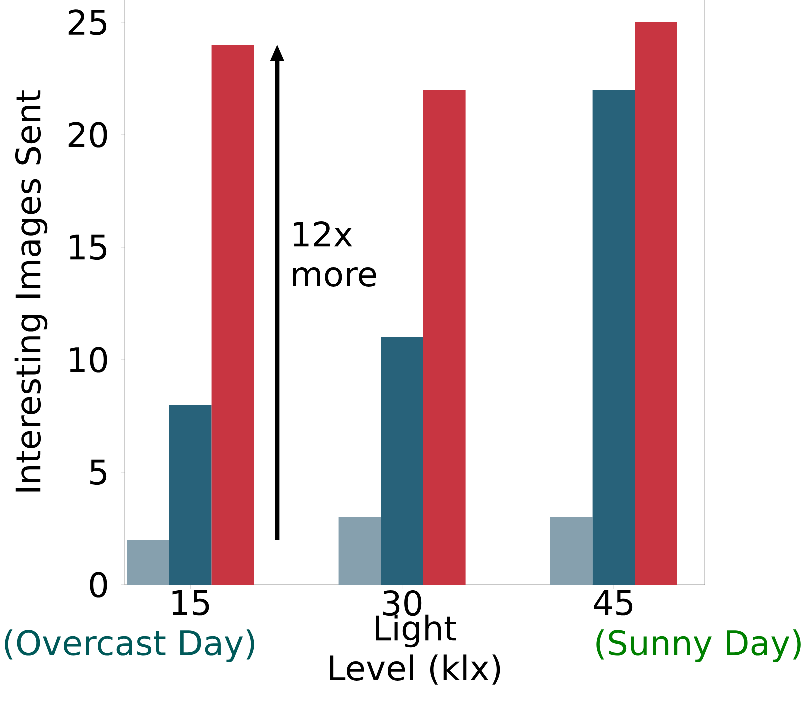  Describe the element at coordinates (87, 23) in the screenshot. I see `y-tick-label: 25` at that location.